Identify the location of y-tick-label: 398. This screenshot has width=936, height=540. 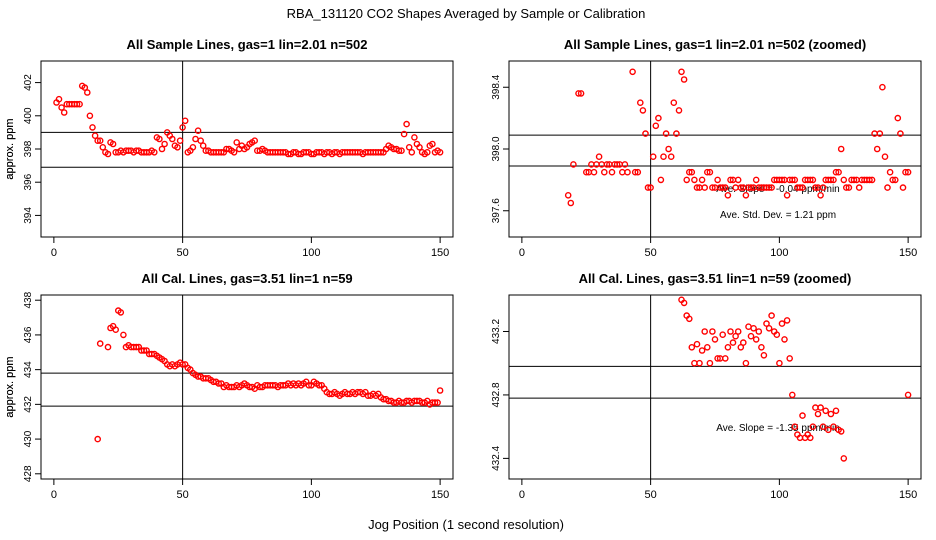
(28, 148).